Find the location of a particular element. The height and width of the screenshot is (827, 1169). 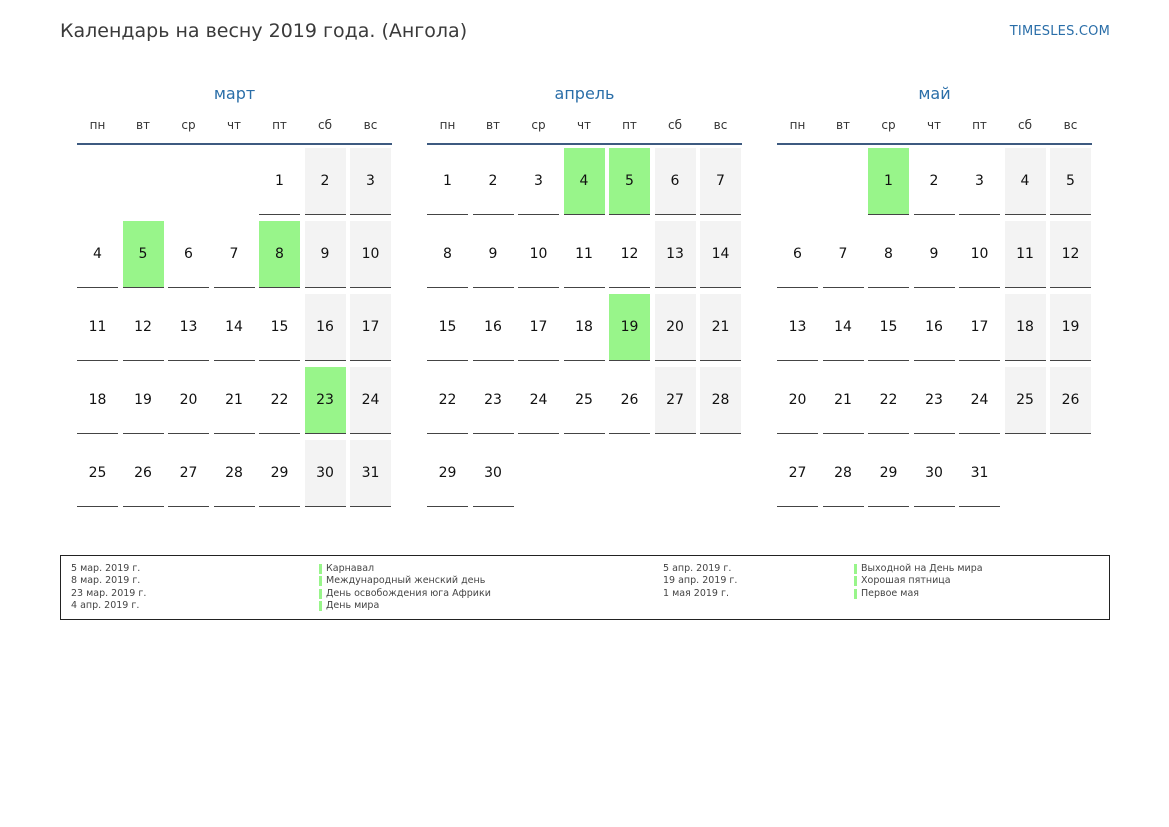

page-title: Календарь на весну 2019 года. (Ангола) is located at coordinates (264, 31).